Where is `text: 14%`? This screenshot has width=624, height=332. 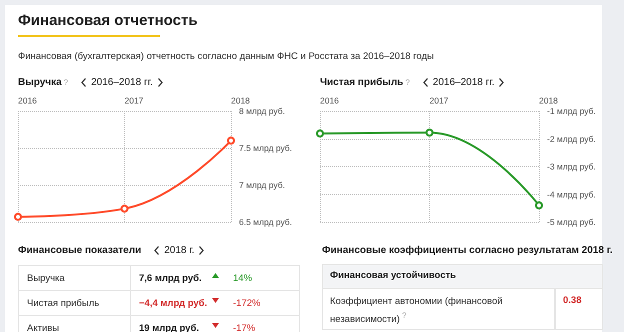 text: 14% is located at coordinates (242, 278).